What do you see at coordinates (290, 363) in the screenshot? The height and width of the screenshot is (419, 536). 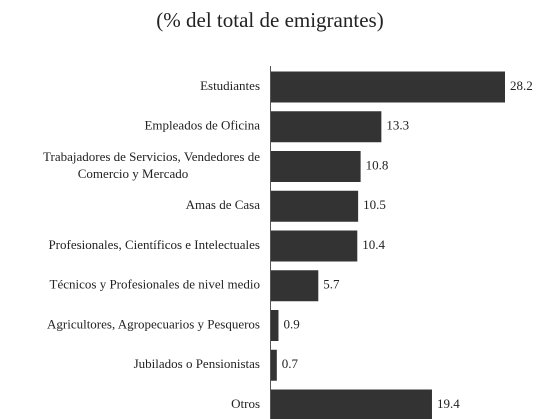 I see `value-label: 0.7` at bounding box center [290, 363].